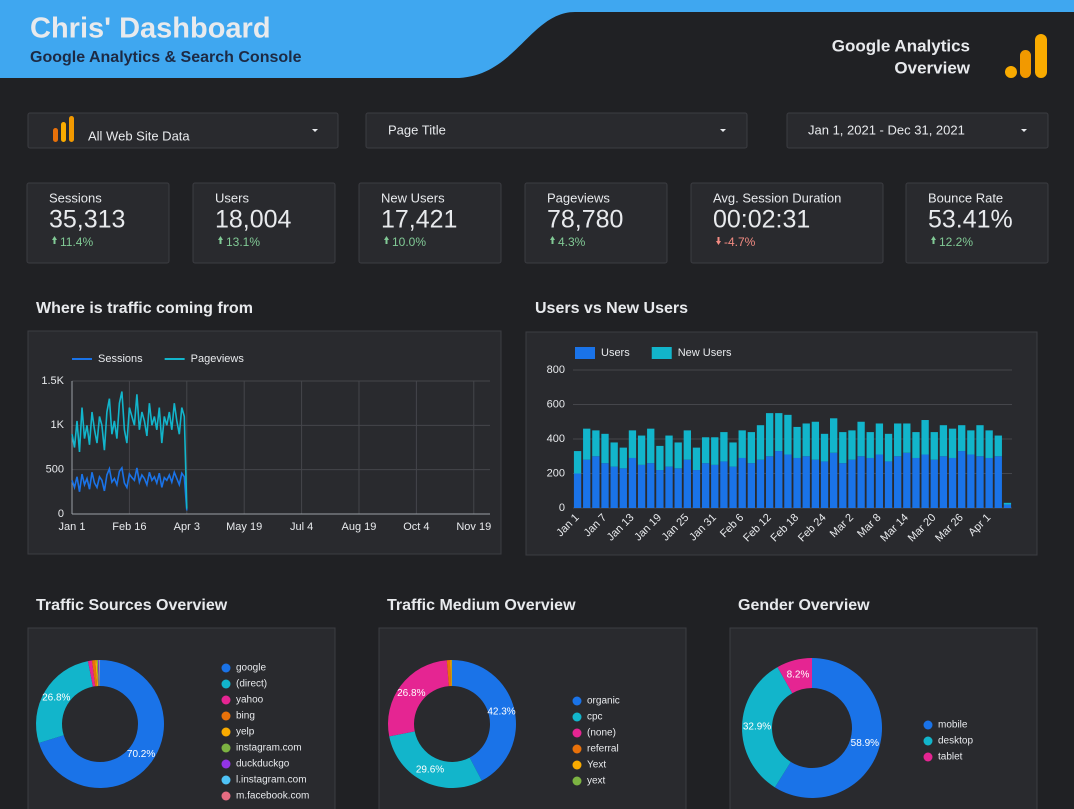 The image size is (1074, 809). I want to click on kpi-value: 78,780, so click(585, 220).